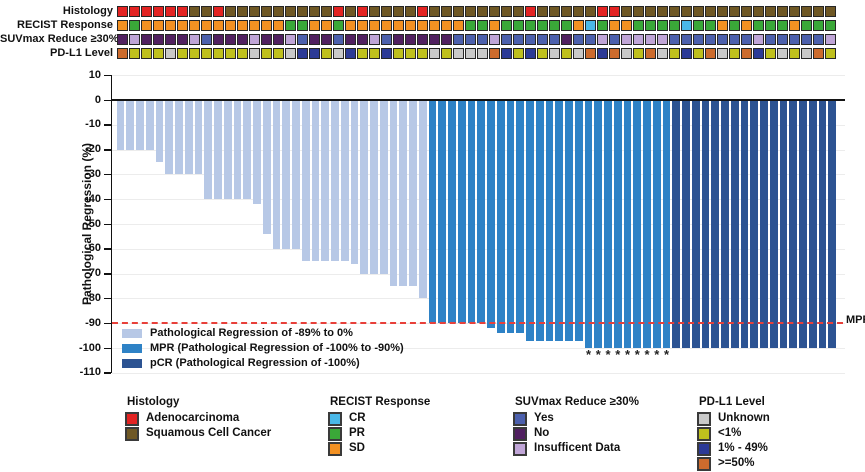 Image resolution: width=865 pixels, height=472 pixels. What do you see at coordinates (357, 448) in the screenshot?
I see `bottom-legend-label: SD` at bounding box center [357, 448].